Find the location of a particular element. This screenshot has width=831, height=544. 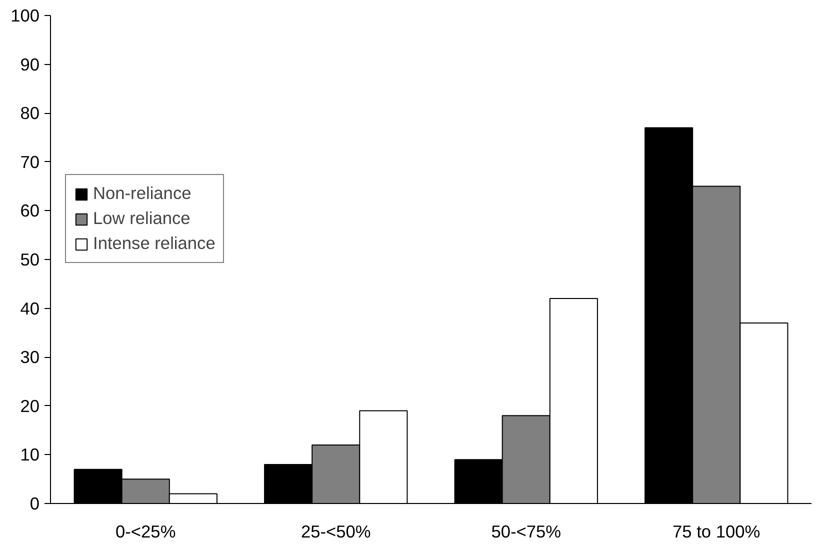

legend-label: Low reliance is located at coordinates (141, 218).